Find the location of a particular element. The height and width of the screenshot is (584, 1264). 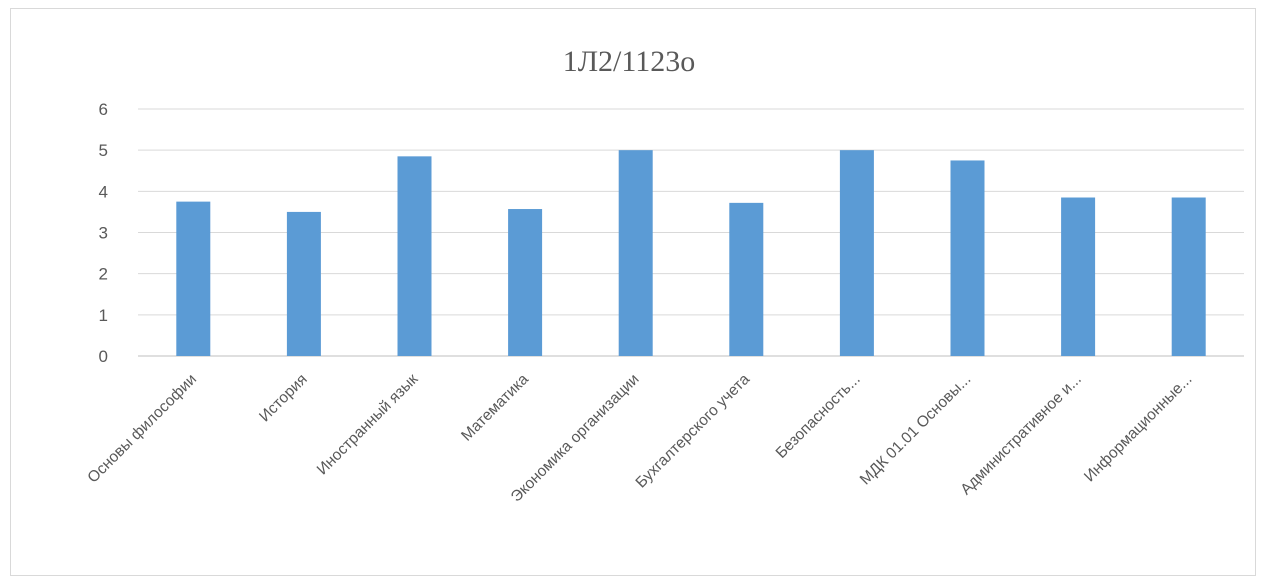

x-tick-label: Иностранный язык is located at coordinates (368, 425).